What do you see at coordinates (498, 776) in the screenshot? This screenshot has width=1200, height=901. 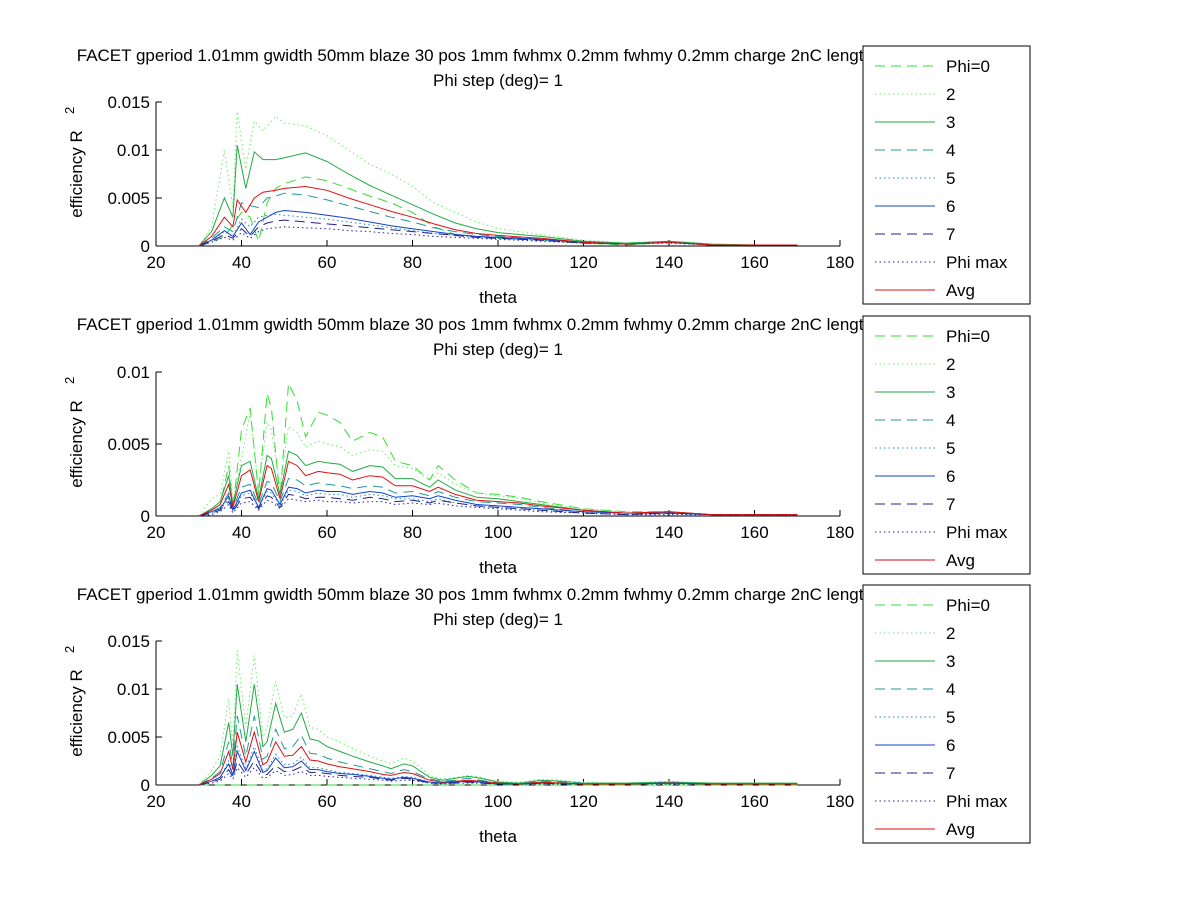 I see `series-line-phi-max` at bounding box center [498, 776].